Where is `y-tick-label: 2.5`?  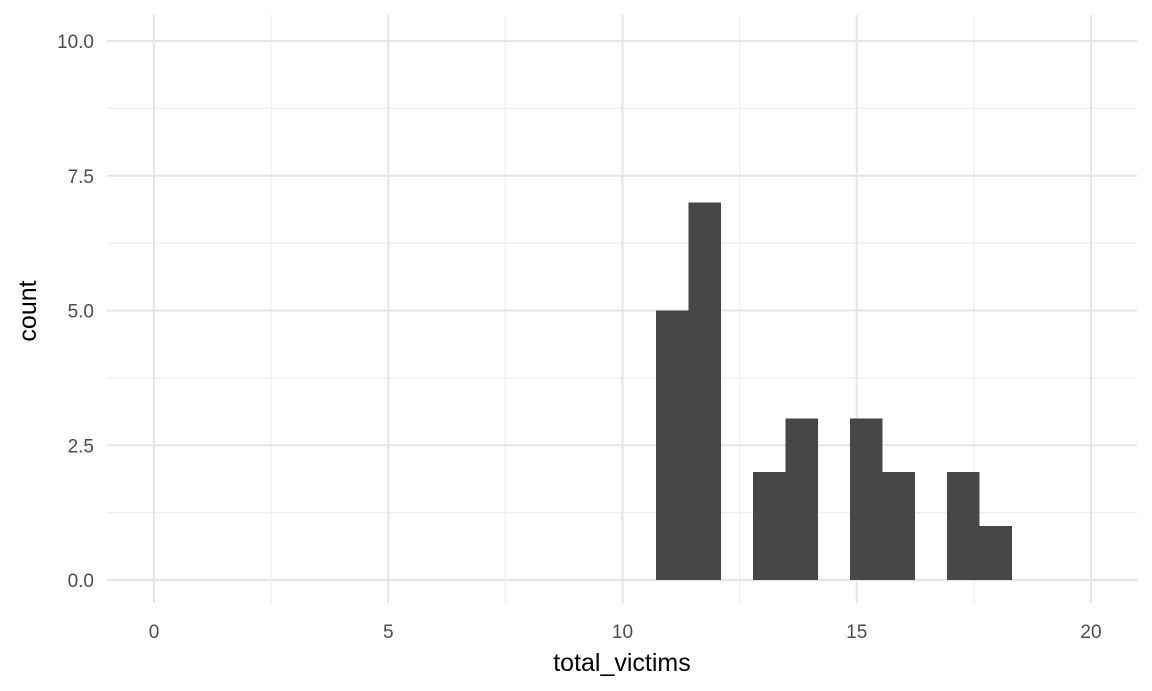 y-tick-label: 2.5 is located at coordinates (81, 446).